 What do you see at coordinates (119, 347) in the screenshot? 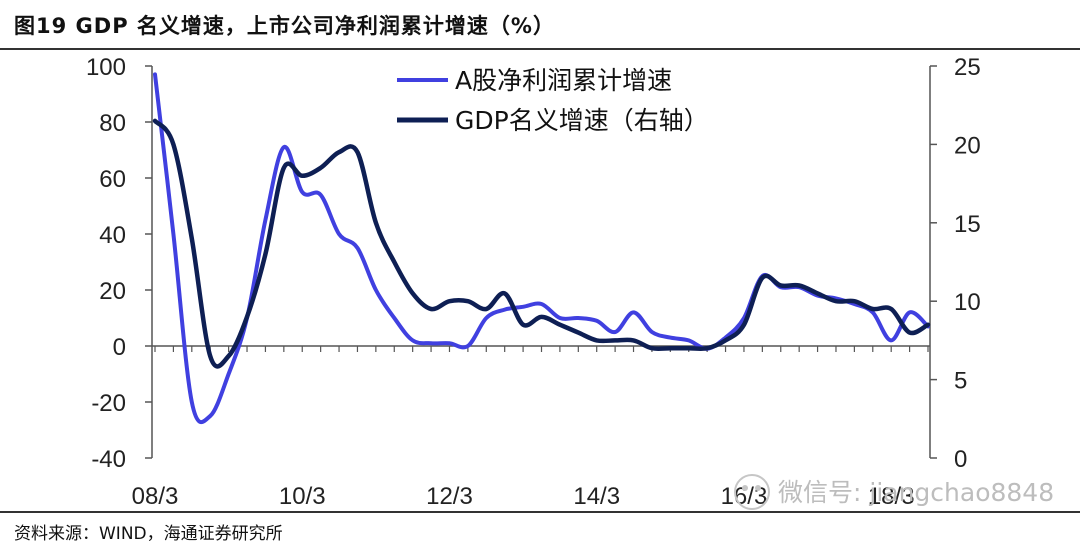
I see `left-tick-label: 0` at bounding box center [119, 347].